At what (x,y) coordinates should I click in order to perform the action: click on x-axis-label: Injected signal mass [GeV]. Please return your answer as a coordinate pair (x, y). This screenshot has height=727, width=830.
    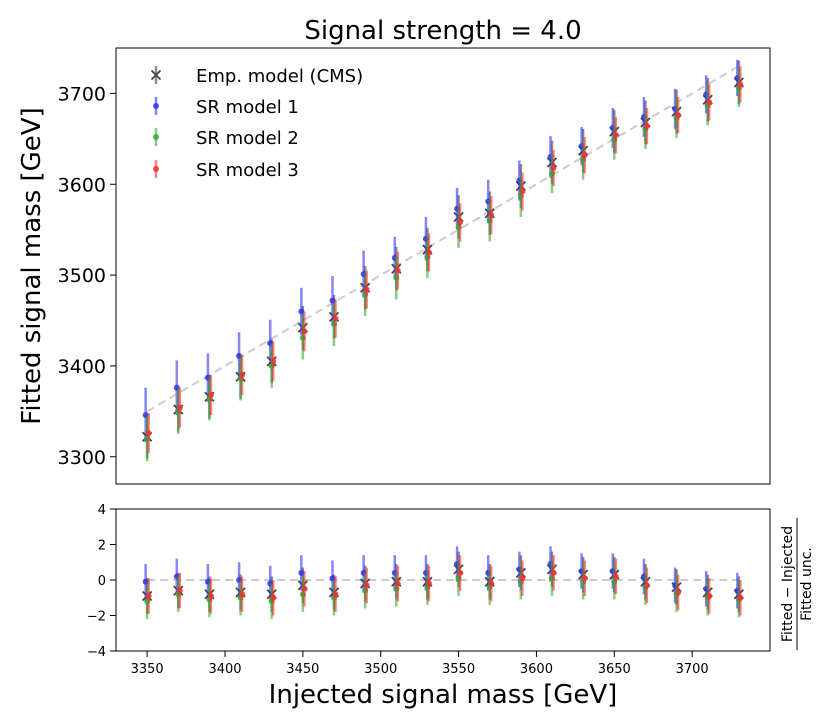
    Looking at the image, I should click on (443, 695).